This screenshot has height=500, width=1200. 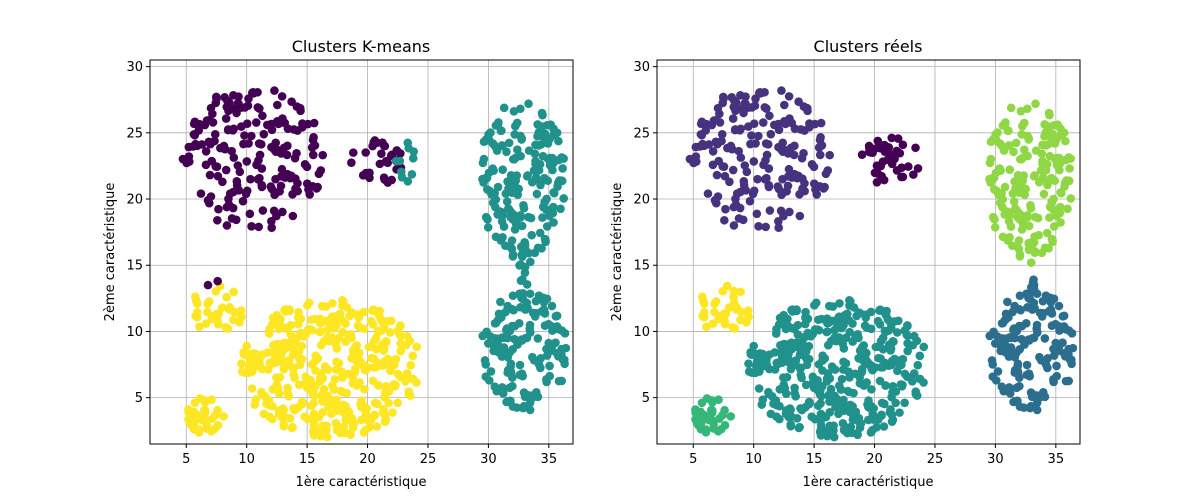 I want to click on x-tick-label: 10, so click(x=246, y=459).